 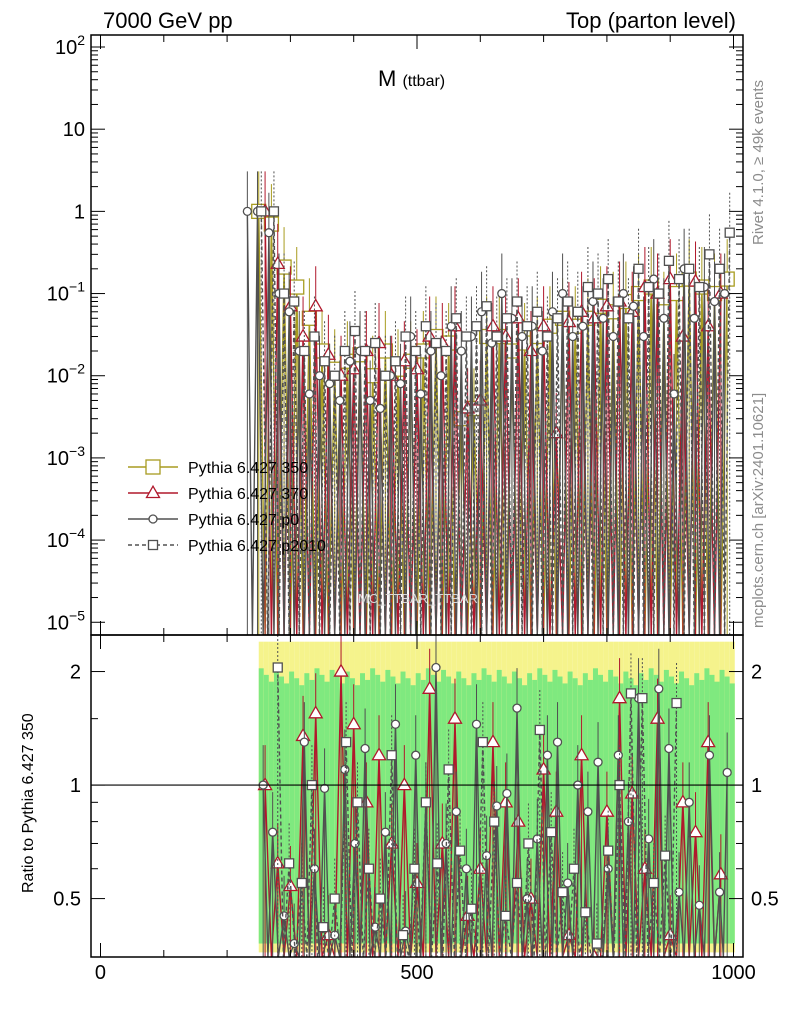 What do you see at coordinates (733, 973) in the screenshot?
I see `xtick-label: 1000` at bounding box center [733, 973].